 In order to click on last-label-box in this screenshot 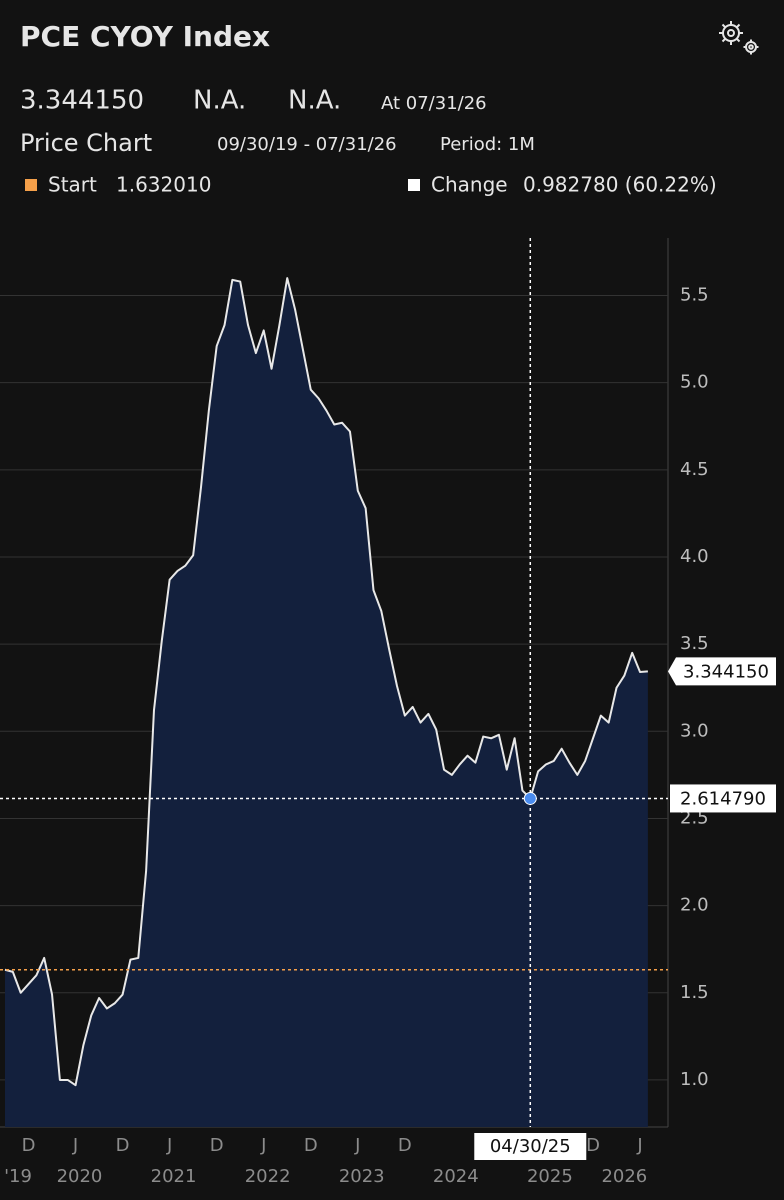, I will do `click(722, 671)`.